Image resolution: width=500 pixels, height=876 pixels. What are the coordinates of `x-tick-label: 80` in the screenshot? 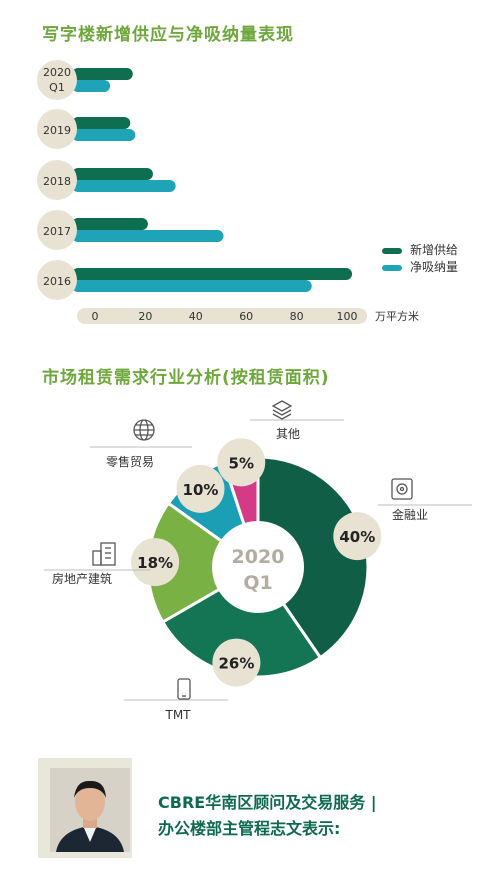 It's located at (297, 316).